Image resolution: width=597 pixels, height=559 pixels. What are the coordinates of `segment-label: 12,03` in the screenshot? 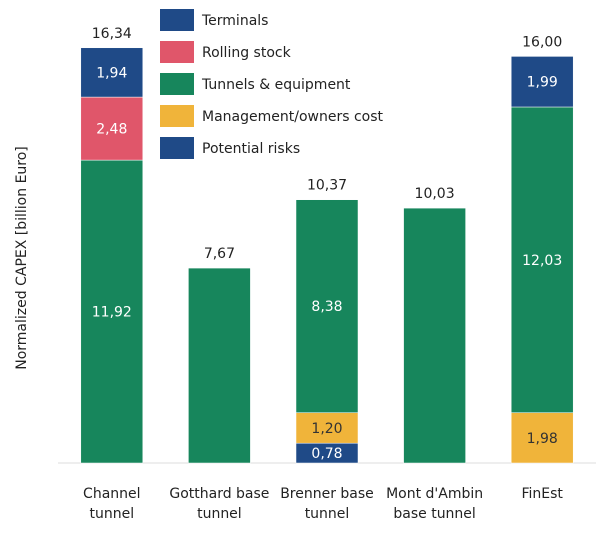 It's located at (542, 261).